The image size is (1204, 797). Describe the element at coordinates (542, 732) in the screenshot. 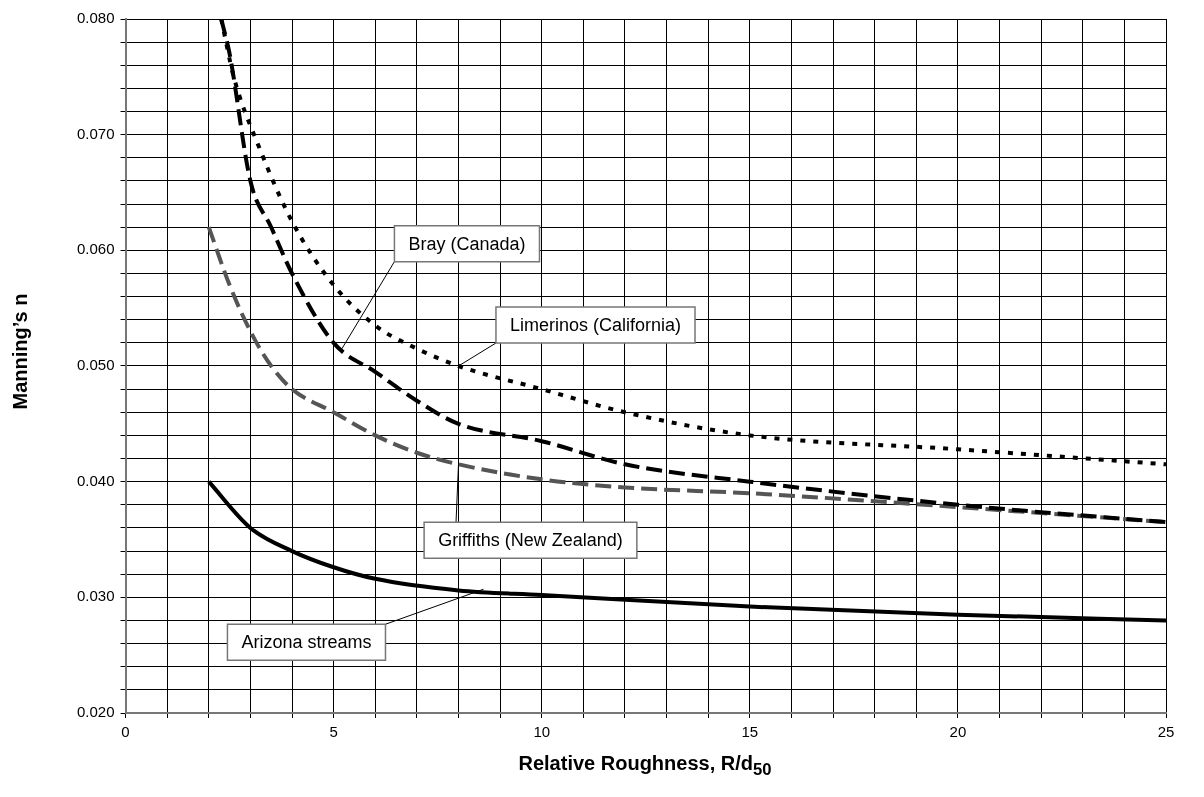

I see `x-tick-label: 10` at that location.